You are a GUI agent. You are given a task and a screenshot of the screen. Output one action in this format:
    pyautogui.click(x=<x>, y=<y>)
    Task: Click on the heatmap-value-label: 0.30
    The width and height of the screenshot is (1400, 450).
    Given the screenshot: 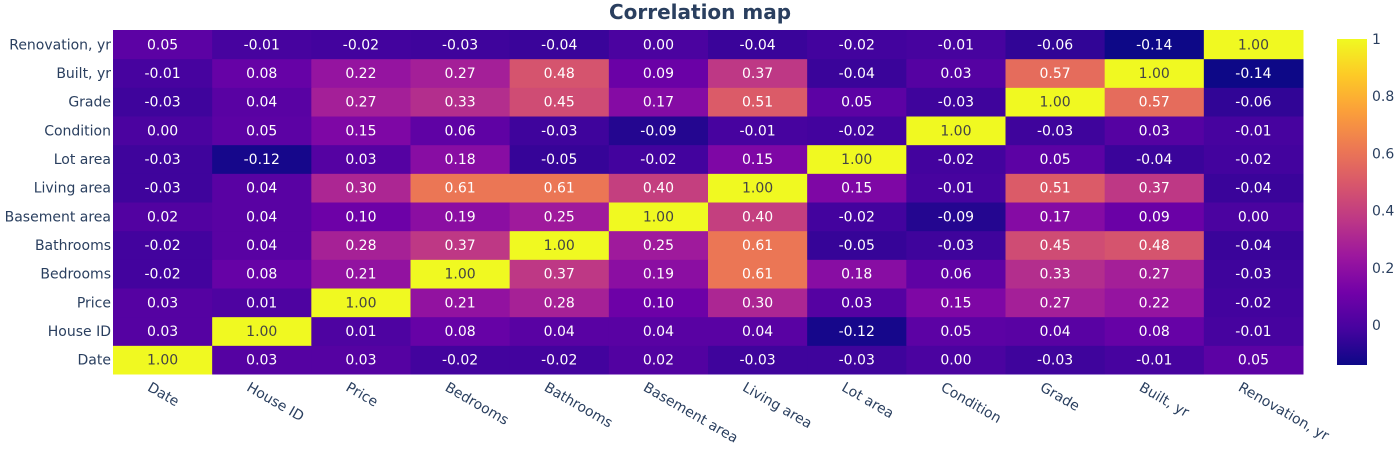 What is the action you would take?
    pyautogui.click(x=360, y=189)
    